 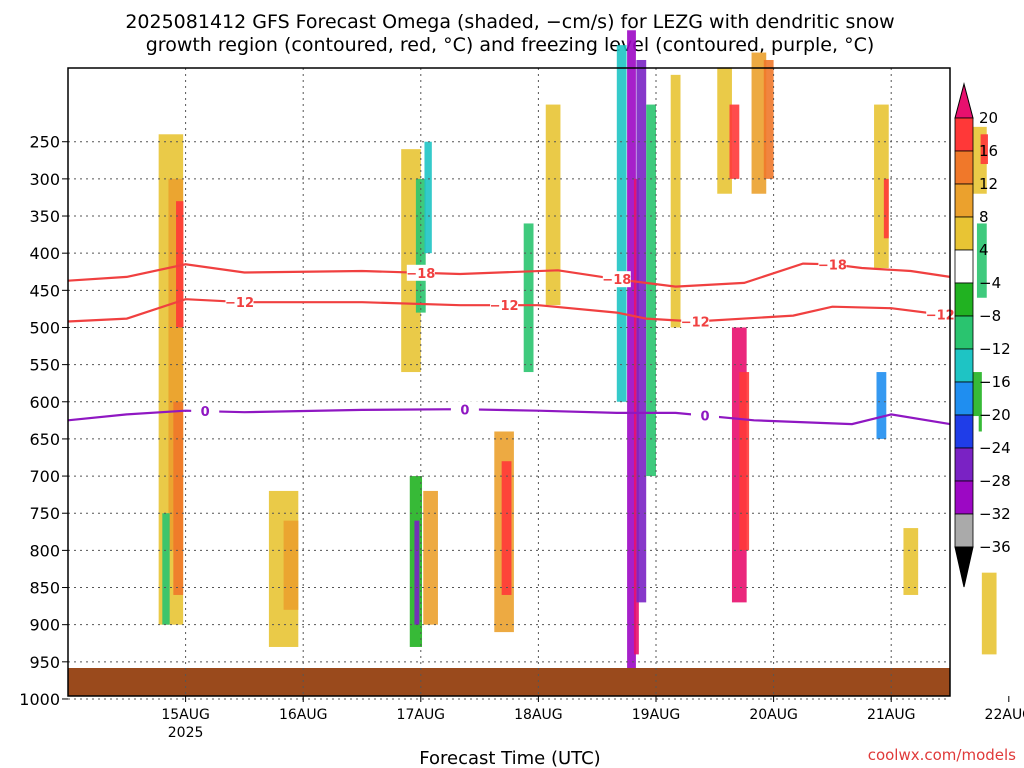 What do you see at coordinates (44, 290) in the screenshot?
I see `y-tick-label: 450` at bounding box center [44, 290].